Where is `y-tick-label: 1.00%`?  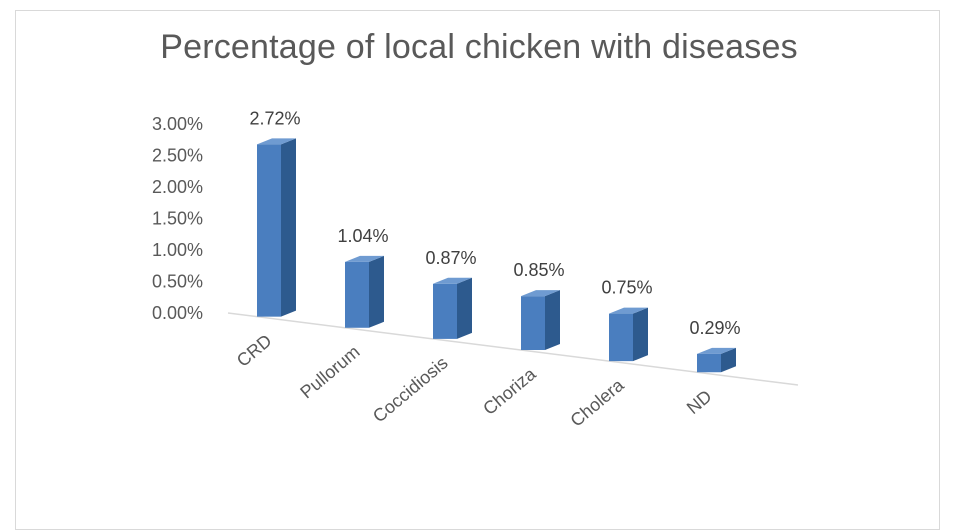 y-tick-label: 1.00% is located at coordinates (177, 250).